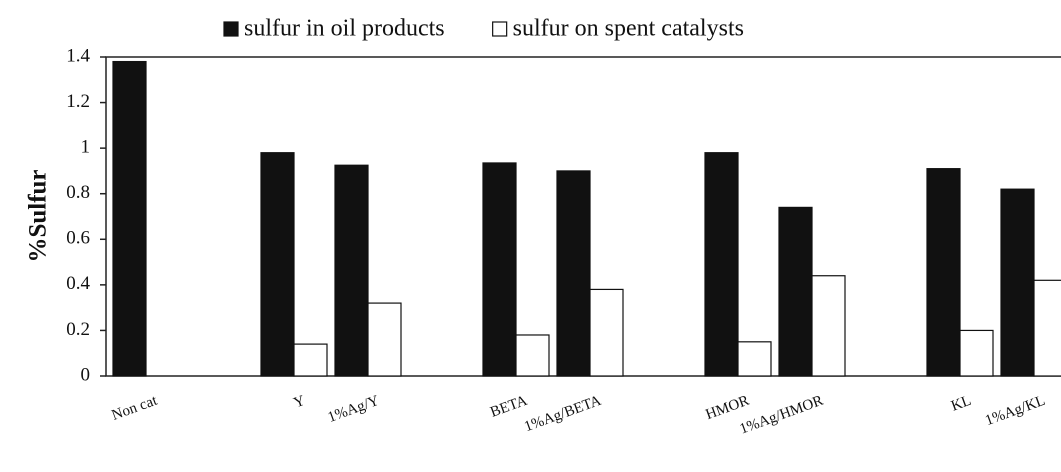 The height and width of the screenshot is (472, 1061). Describe the element at coordinates (78, 101) in the screenshot. I see `y-tick-label: 1.2` at that location.